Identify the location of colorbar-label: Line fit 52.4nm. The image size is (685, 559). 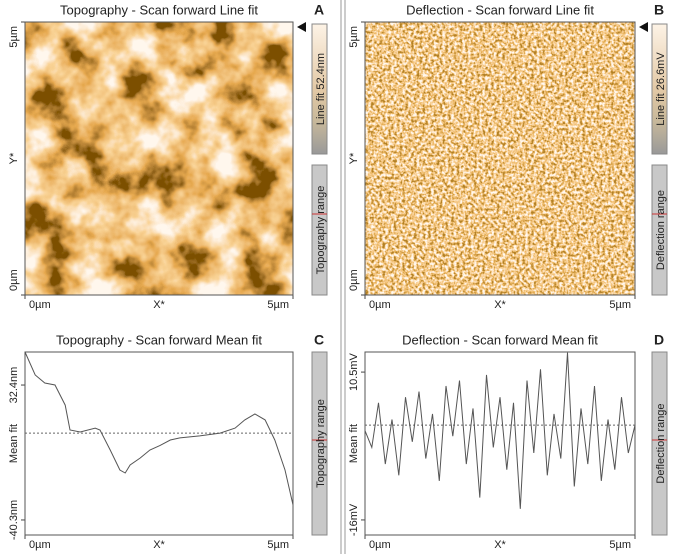
(321, 89).